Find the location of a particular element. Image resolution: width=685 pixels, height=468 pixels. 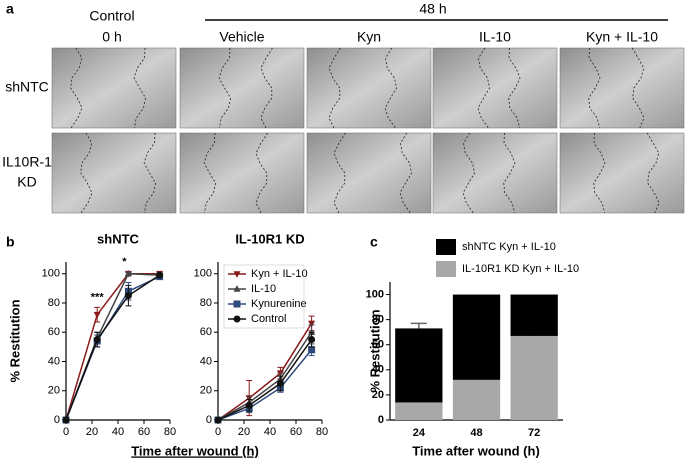

row-header: IL10R-1 is located at coordinates (27, 162).